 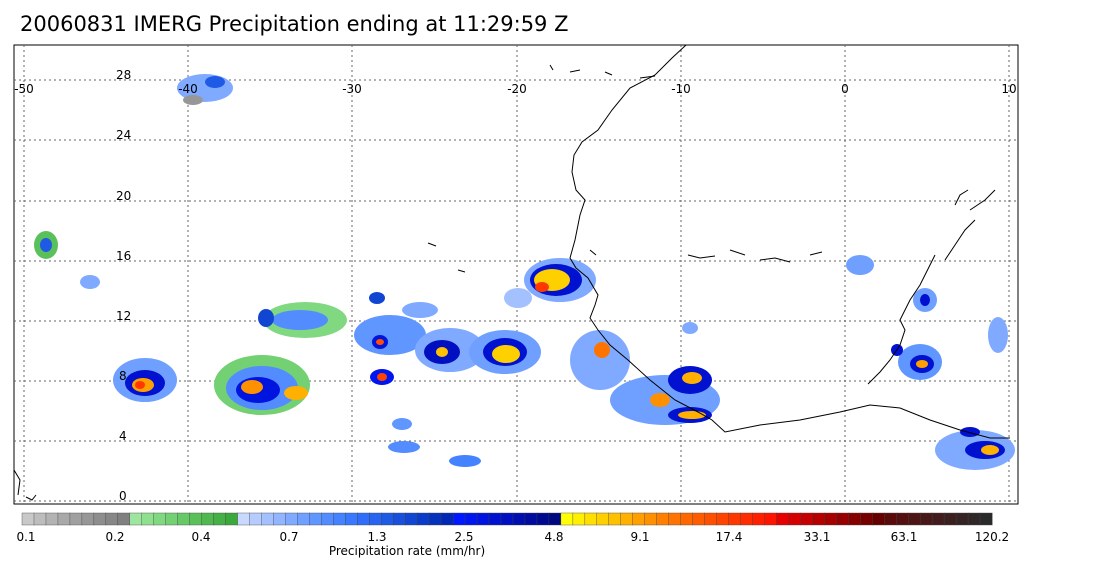 What do you see at coordinates (123, 196) in the screenshot?
I see `lat-label: 20` at bounding box center [123, 196].